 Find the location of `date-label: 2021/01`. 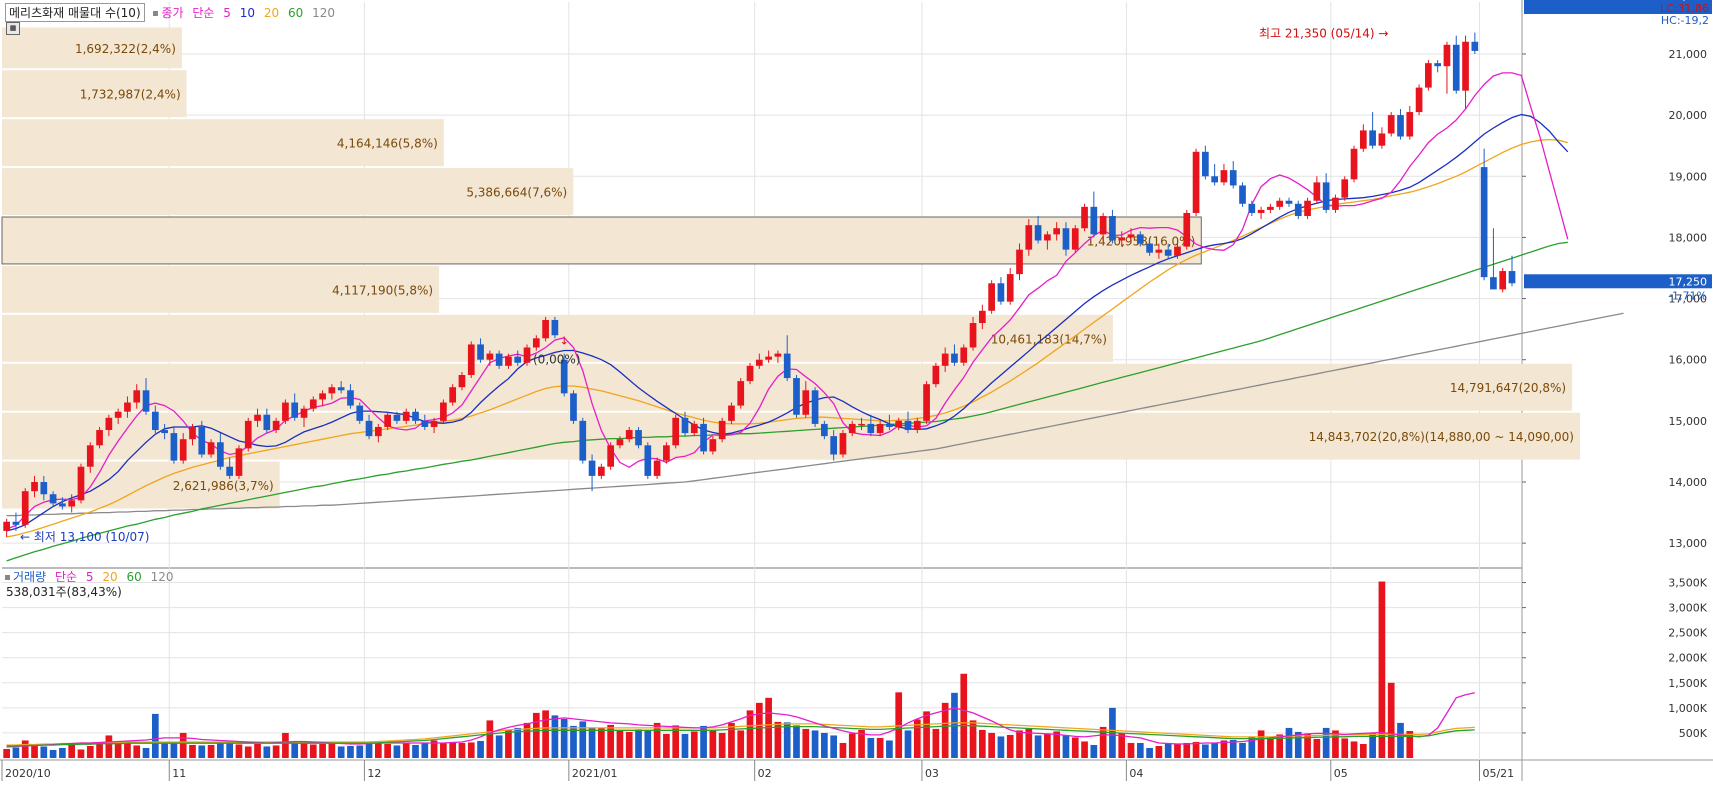

date-label: 2021/01 is located at coordinates (595, 773).